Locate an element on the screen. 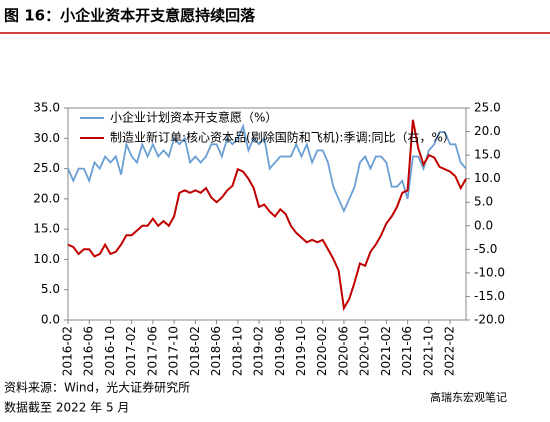  y2-tick-label: 25.0 is located at coordinates (487, 108).